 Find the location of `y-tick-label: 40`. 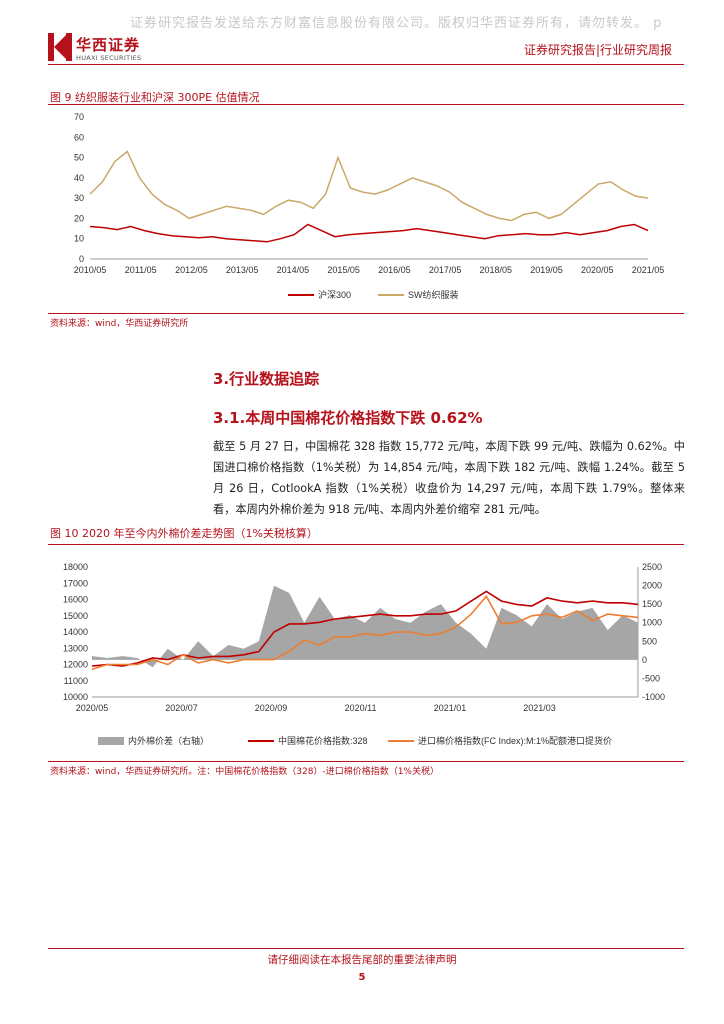

y-tick-label: 40 is located at coordinates (79, 178).